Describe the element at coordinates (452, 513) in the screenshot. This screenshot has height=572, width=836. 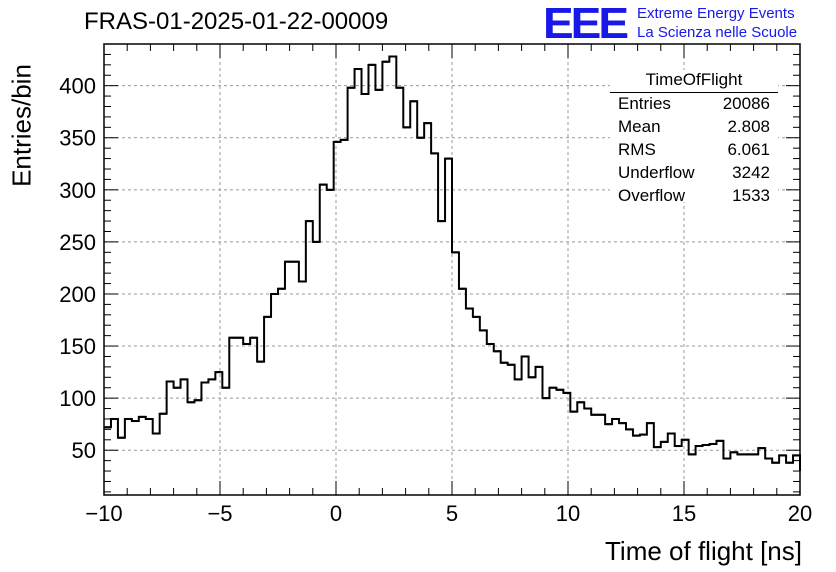
I see `x-tick-label: 5` at that location.